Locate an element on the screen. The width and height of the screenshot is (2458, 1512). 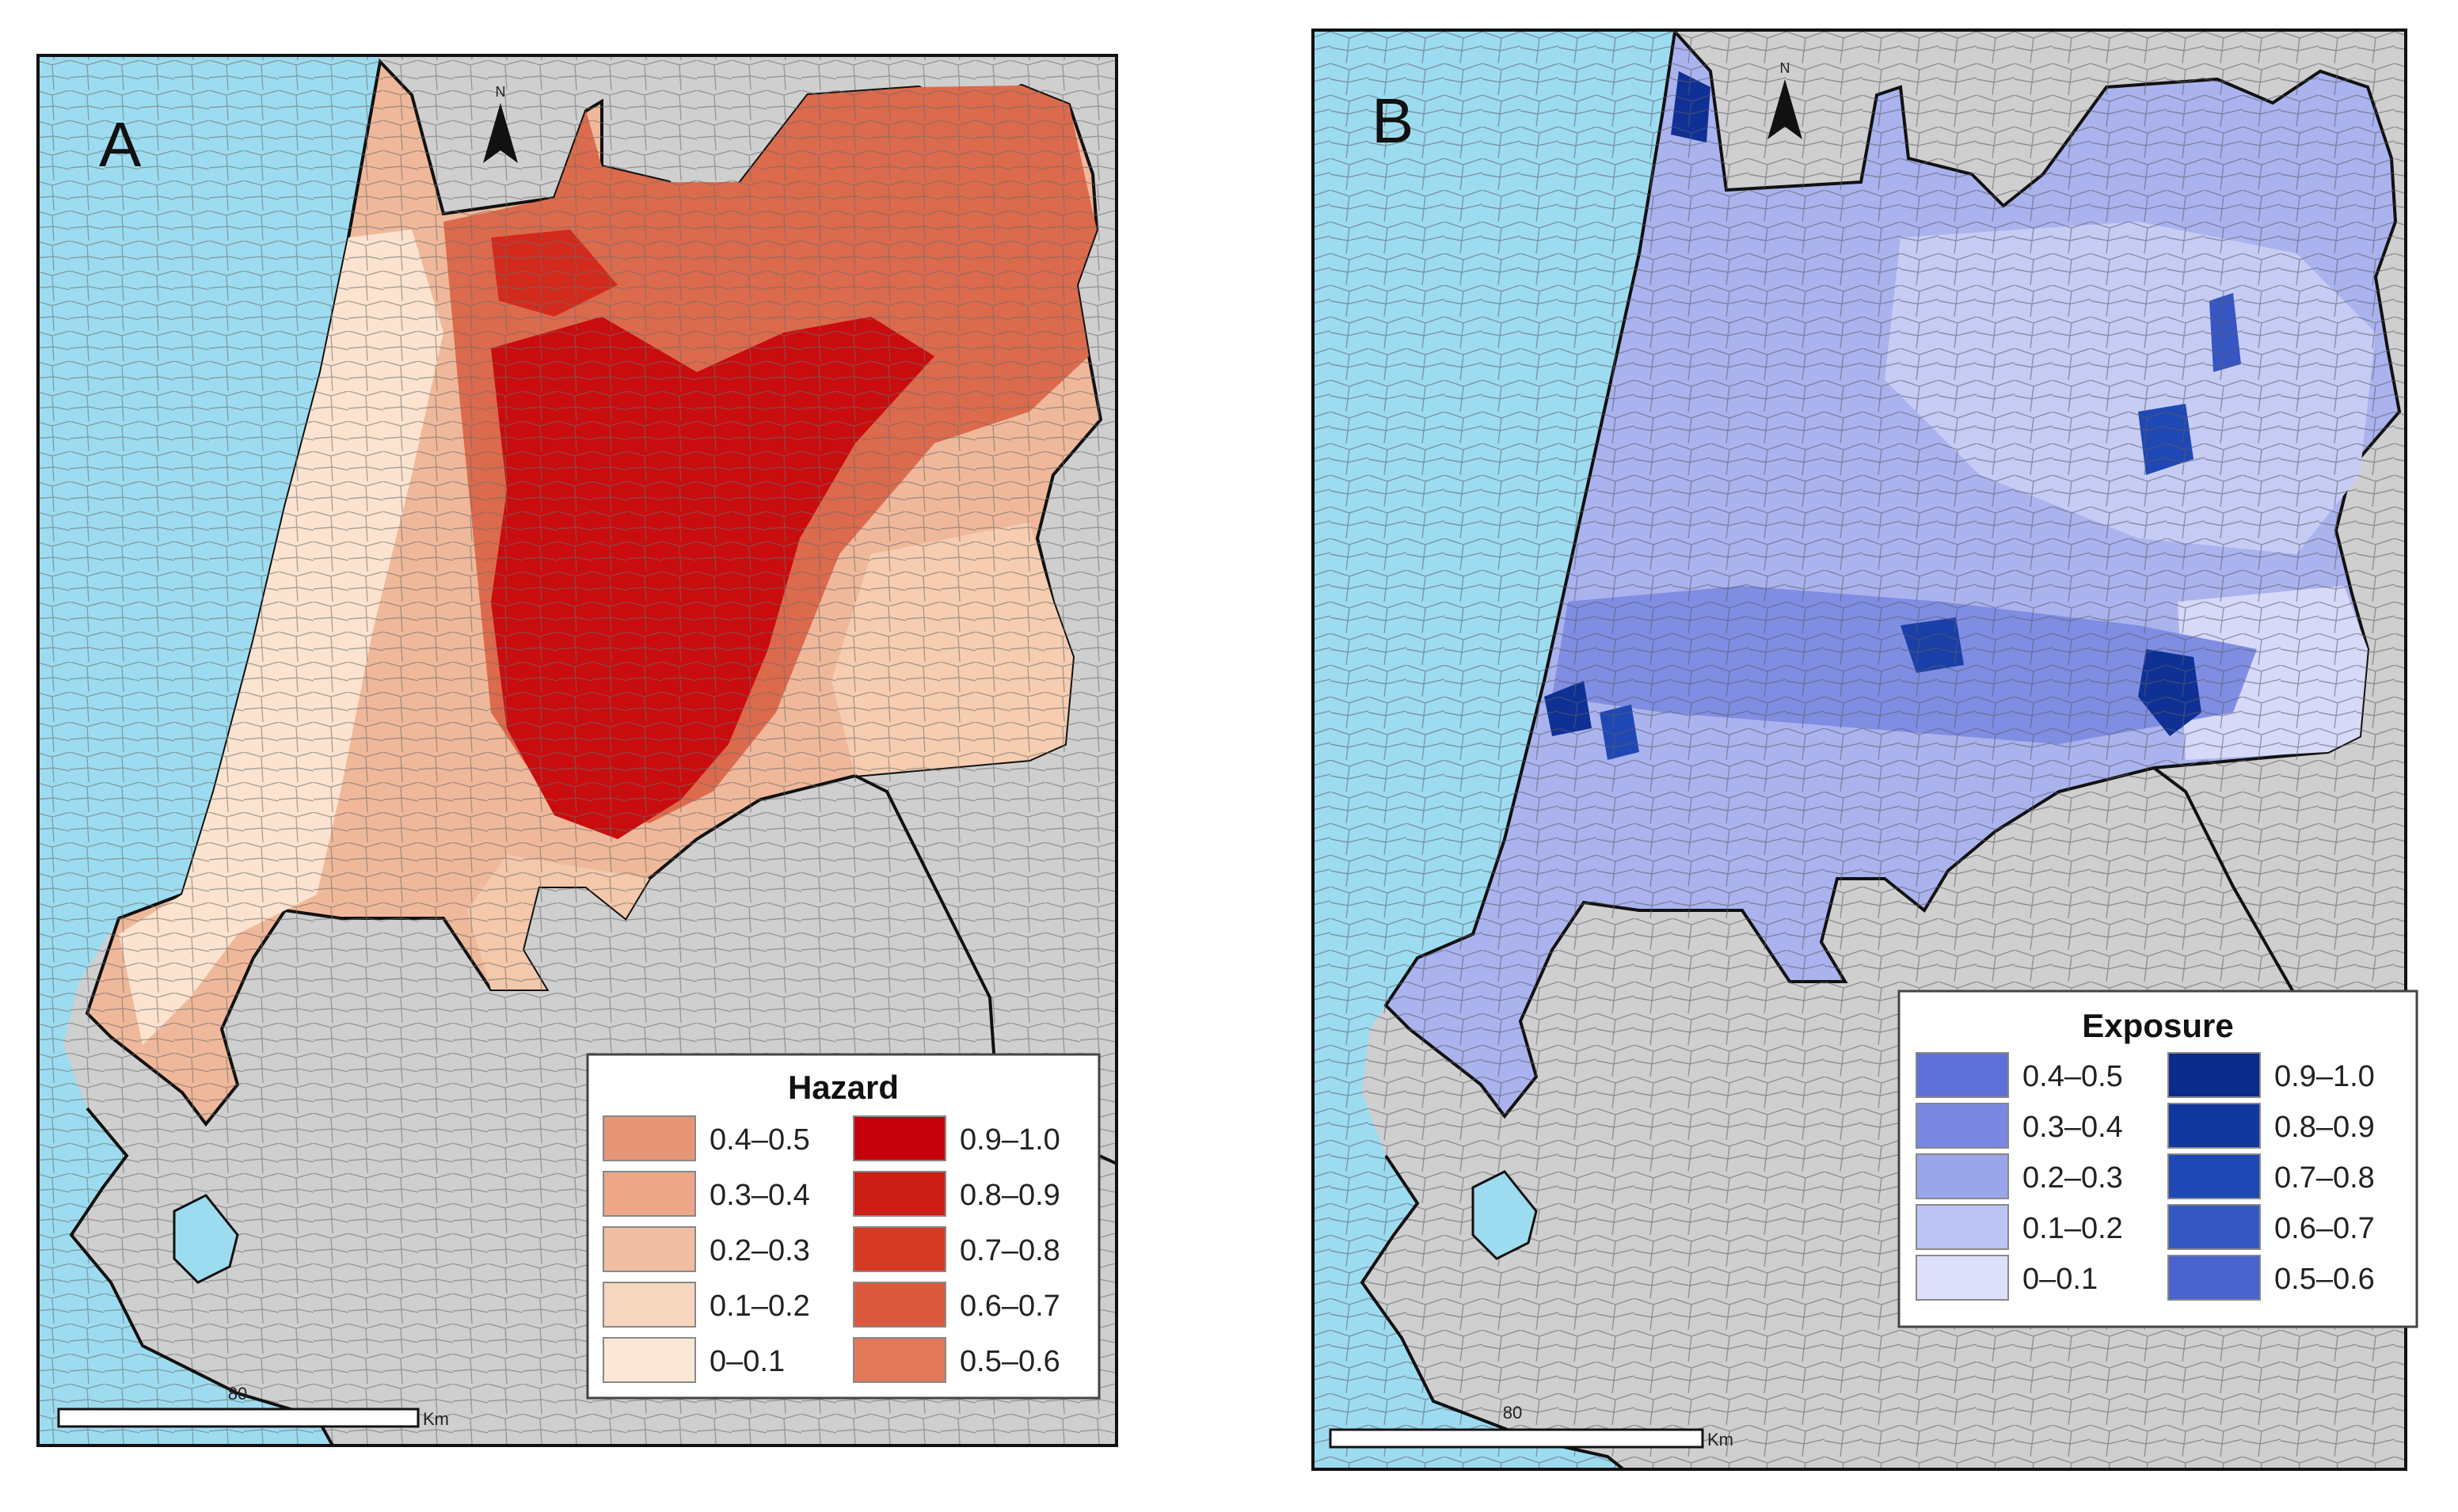
panel-b-scale-value: 80 is located at coordinates (1512, 1413).